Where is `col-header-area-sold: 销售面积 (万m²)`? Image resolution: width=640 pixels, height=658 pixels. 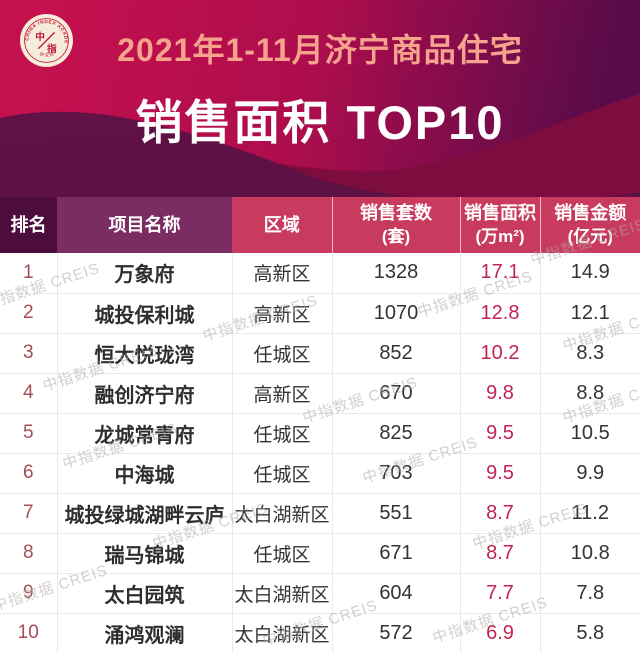 col-header-area-sold: 销售面积 (万m²) is located at coordinates (499, 225).